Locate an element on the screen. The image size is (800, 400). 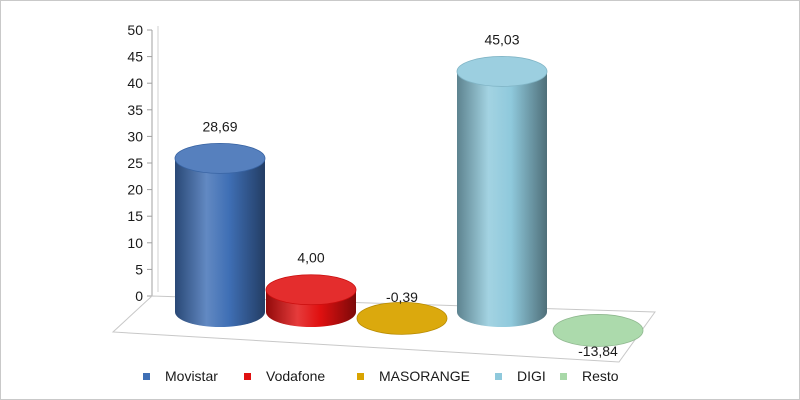
y-tick-label: 5 is located at coordinates (139, 269).